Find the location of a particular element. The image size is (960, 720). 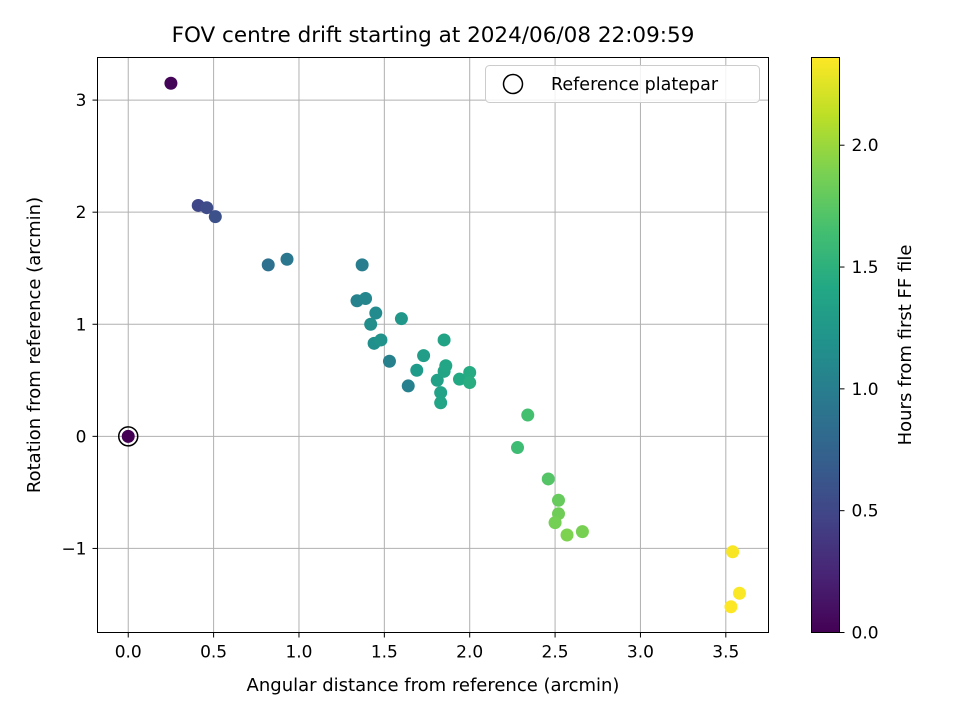

reference-platepar-marker is located at coordinates (128, 436).